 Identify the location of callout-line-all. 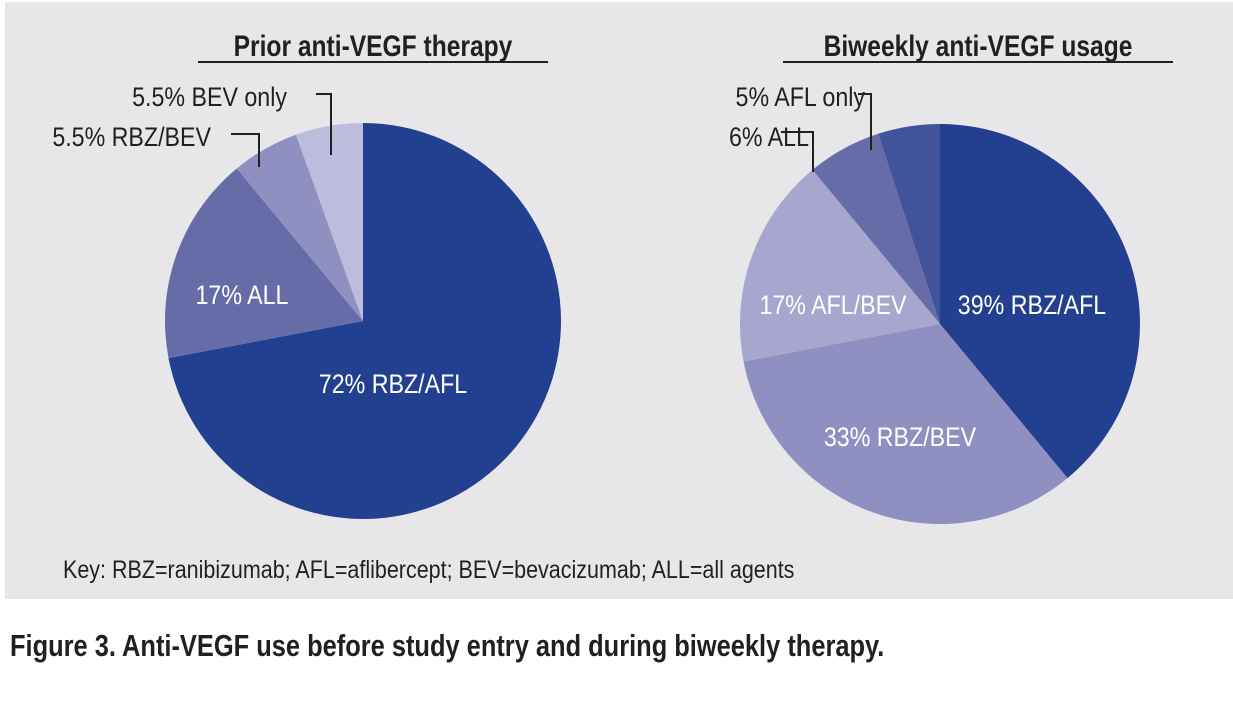
(797, 151).